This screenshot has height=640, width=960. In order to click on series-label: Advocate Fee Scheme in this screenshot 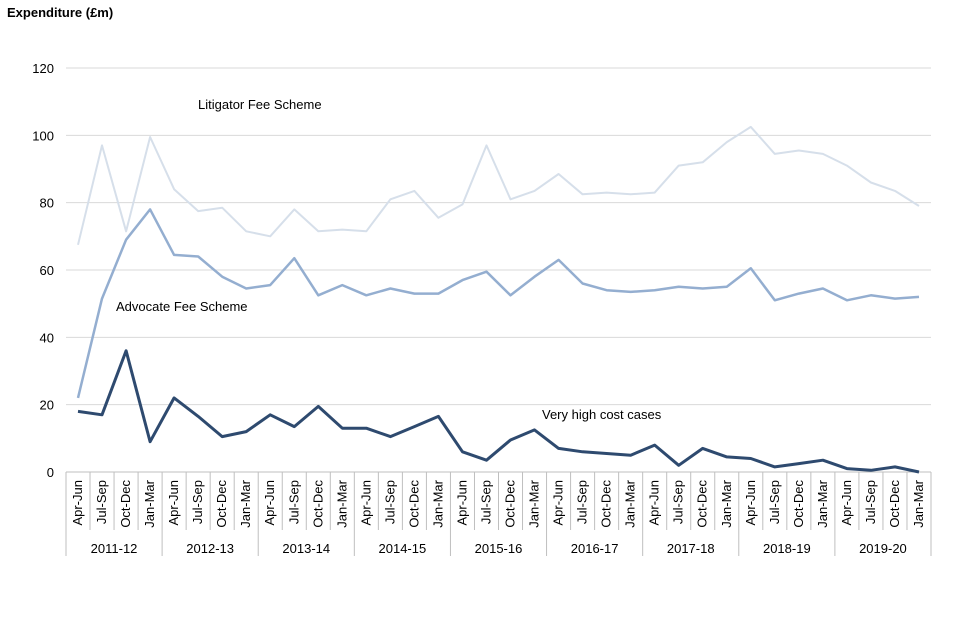, I will do `click(182, 306)`.